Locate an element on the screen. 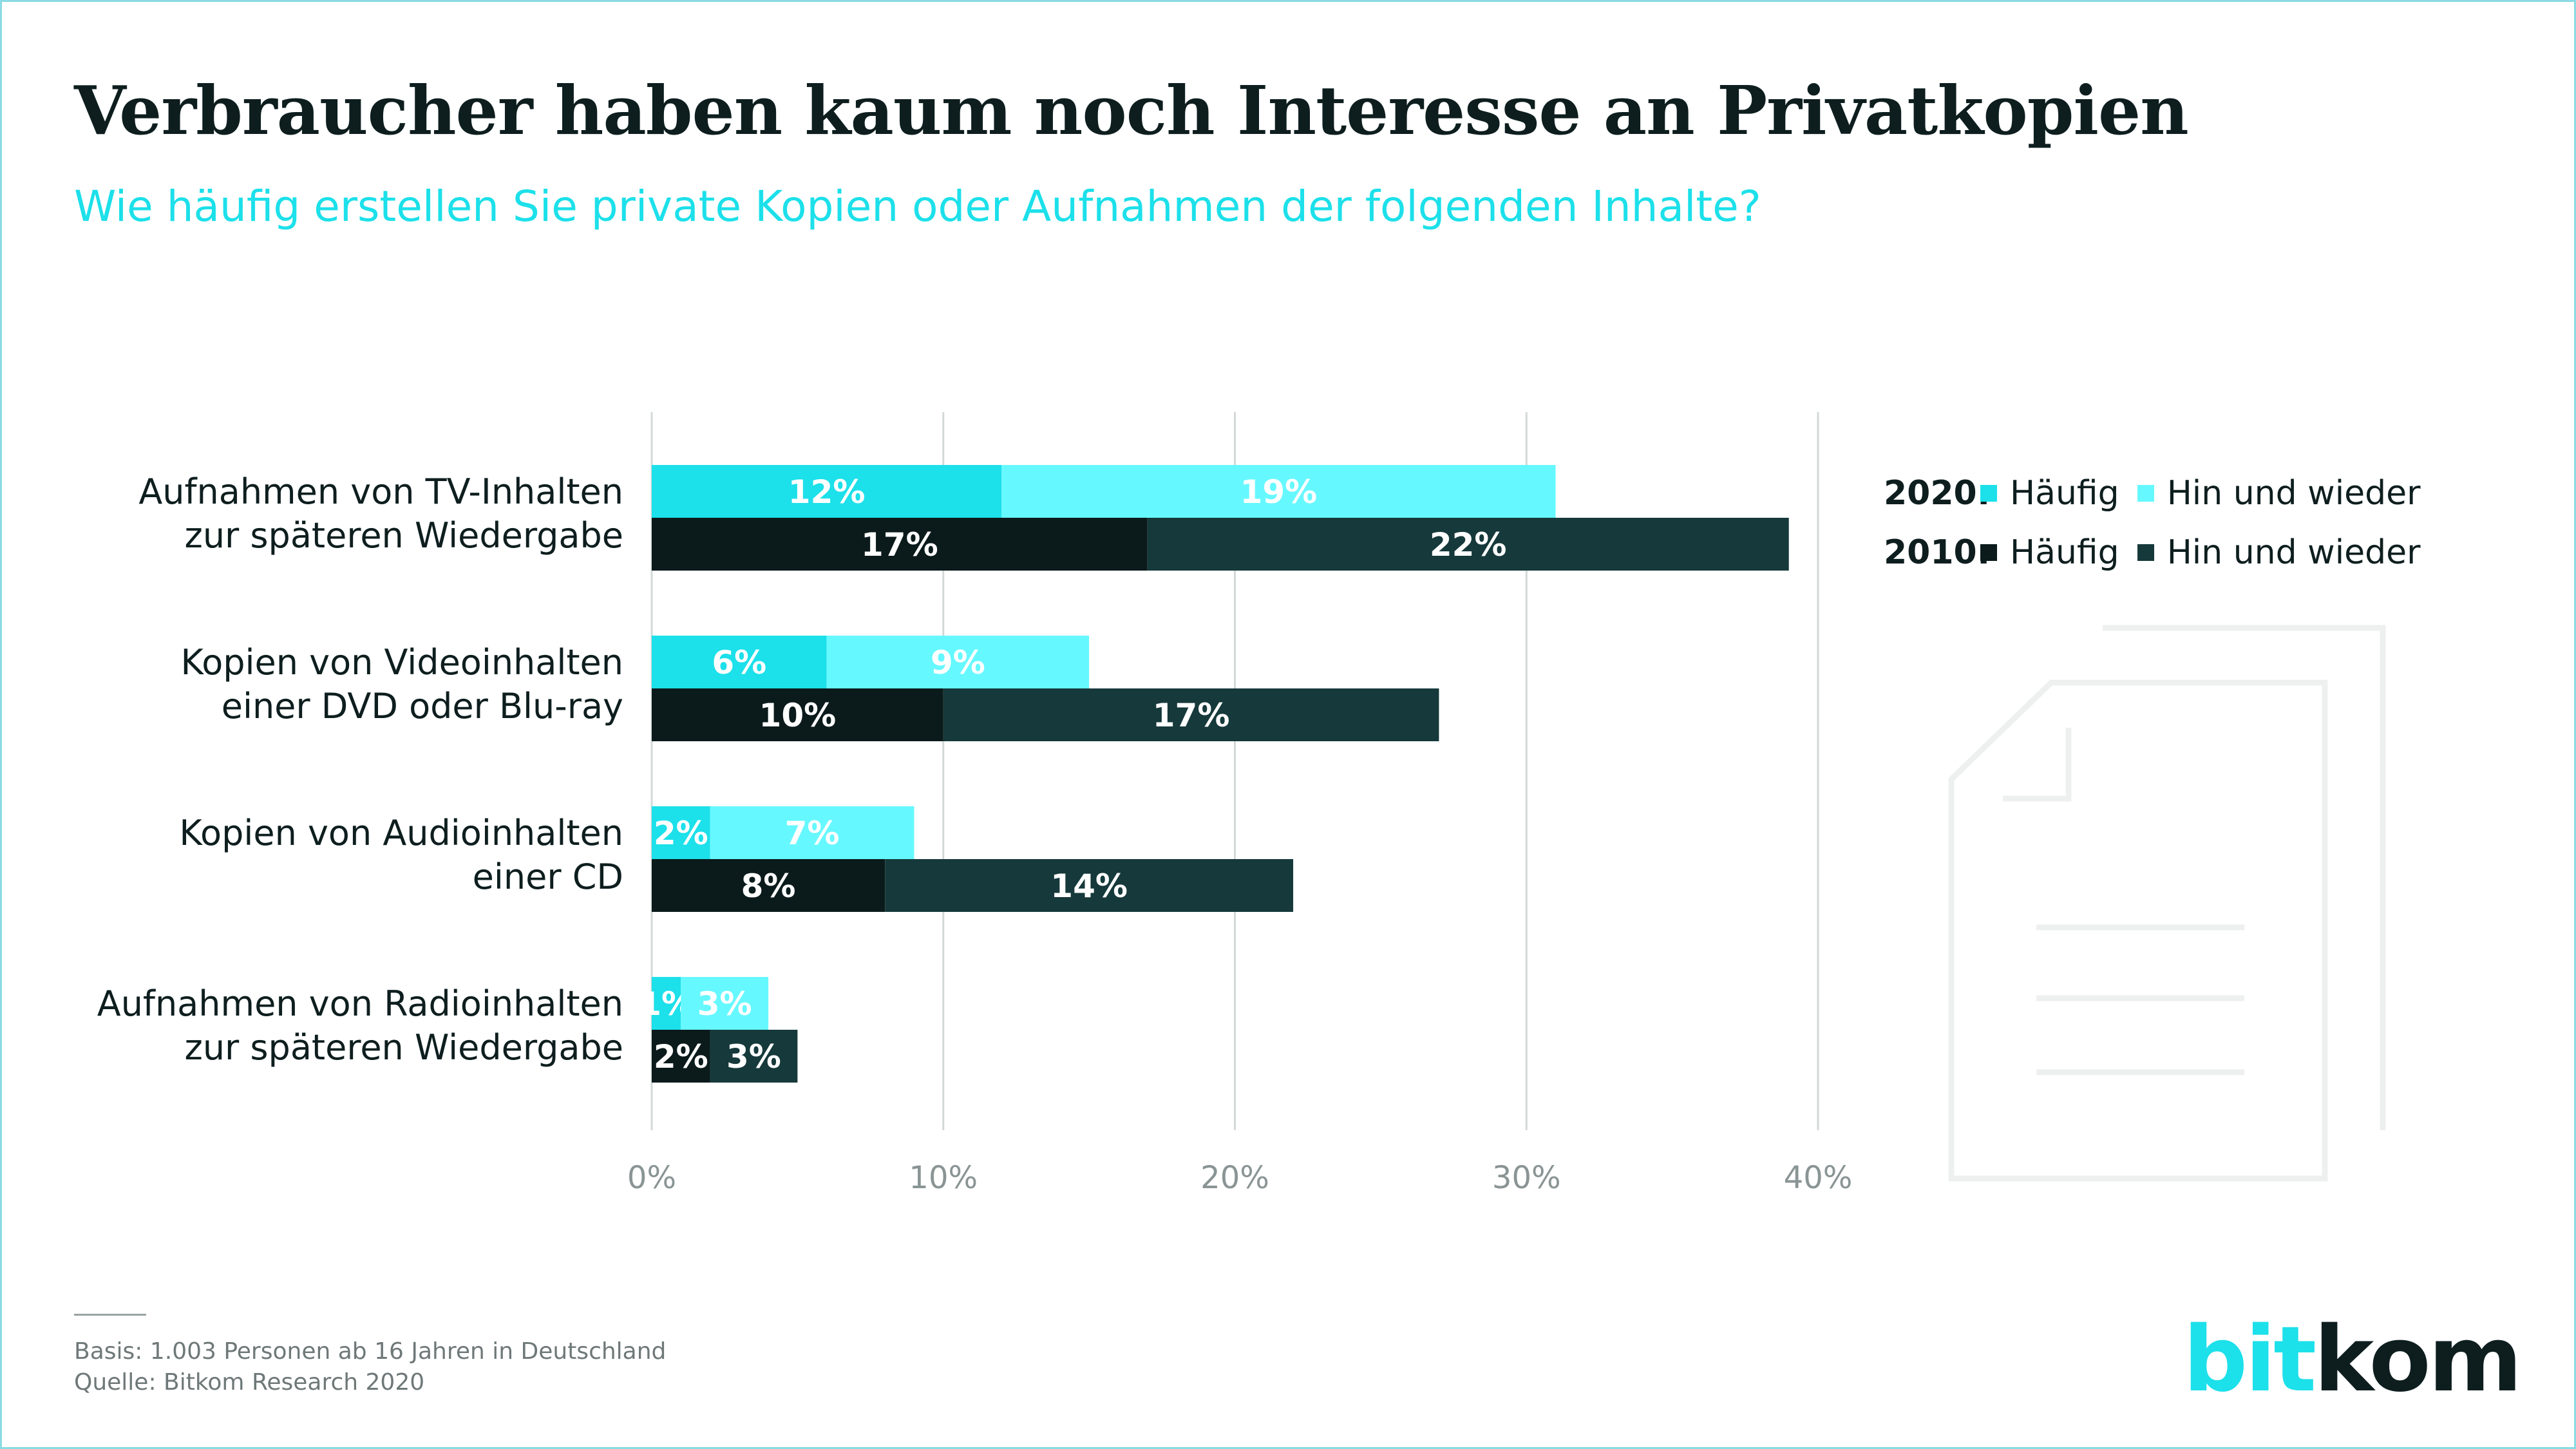 The height and width of the screenshot is (1449, 2576). category-label: Kopien von Audioinhalten is located at coordinates (401, 833).